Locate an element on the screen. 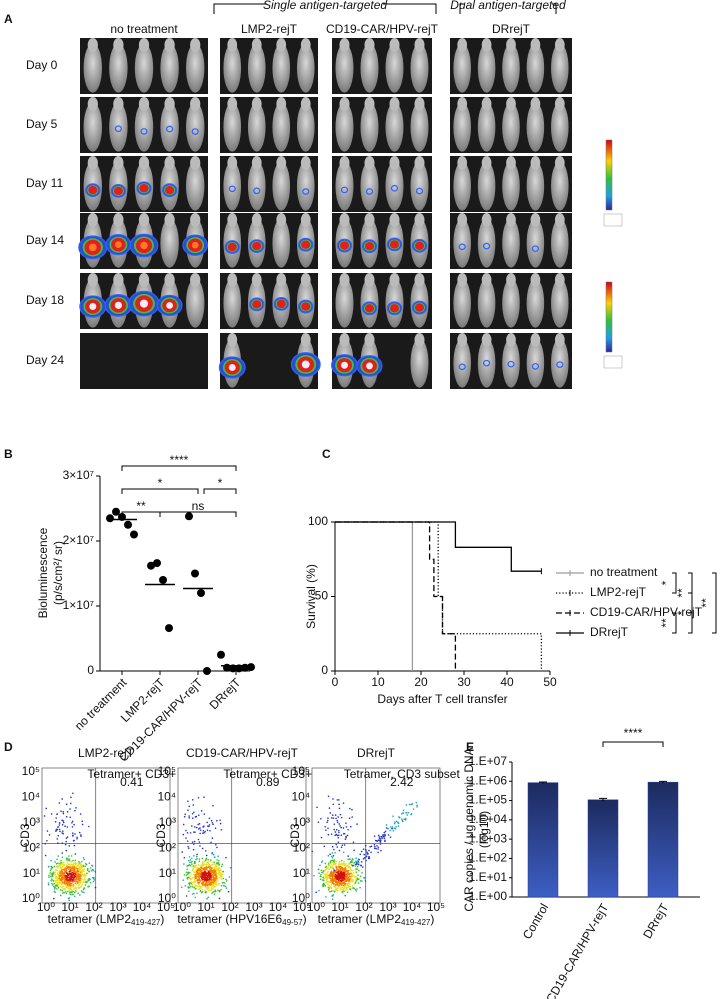 This screenshot has height=999, width=726. colorbar-box is located at coordinates (613, 362).